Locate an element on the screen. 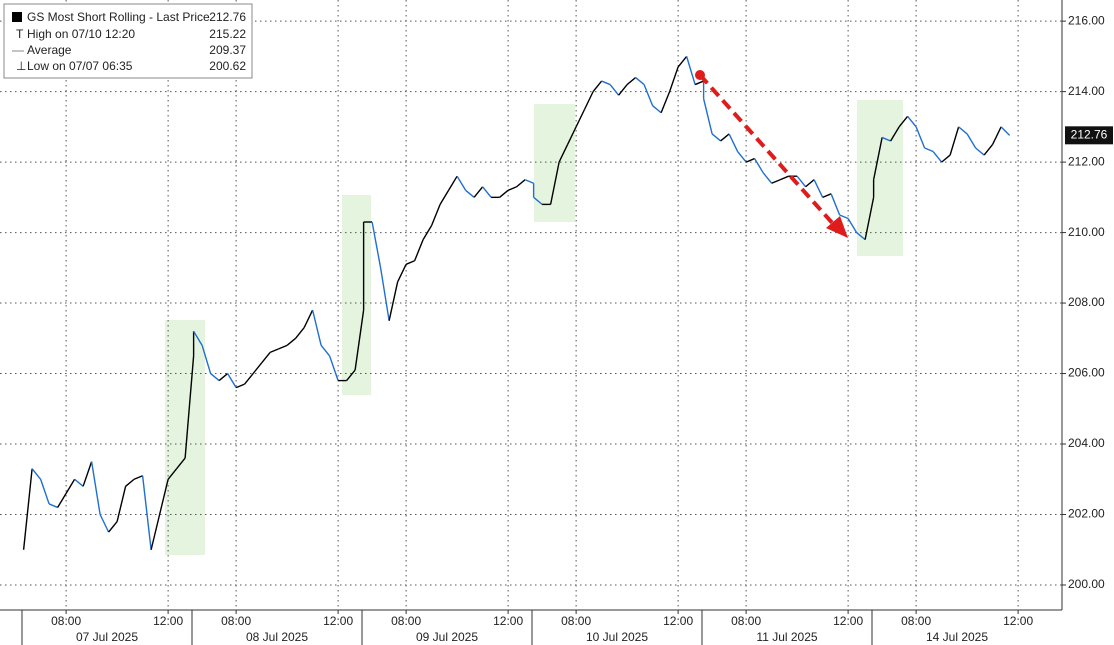 The width and height of the screenshot is (1114, 645). annotation-arrow is located at coordinates (767, 150).